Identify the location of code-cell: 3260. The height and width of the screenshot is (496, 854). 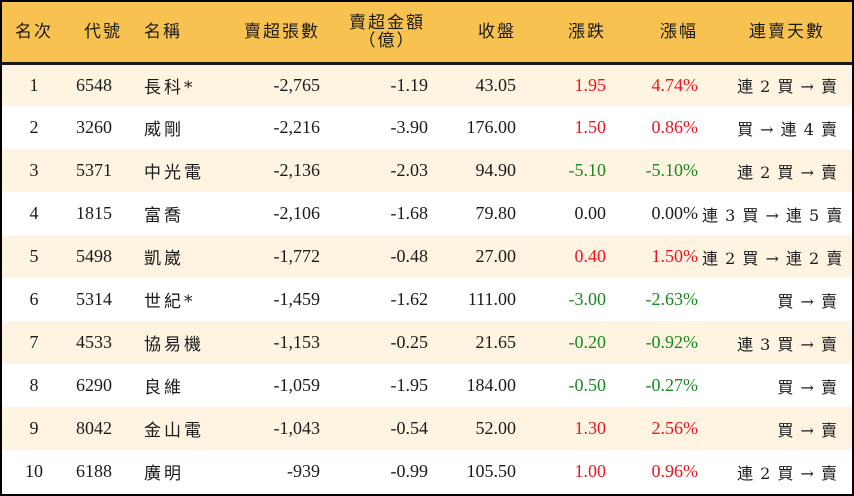
(94, 127).